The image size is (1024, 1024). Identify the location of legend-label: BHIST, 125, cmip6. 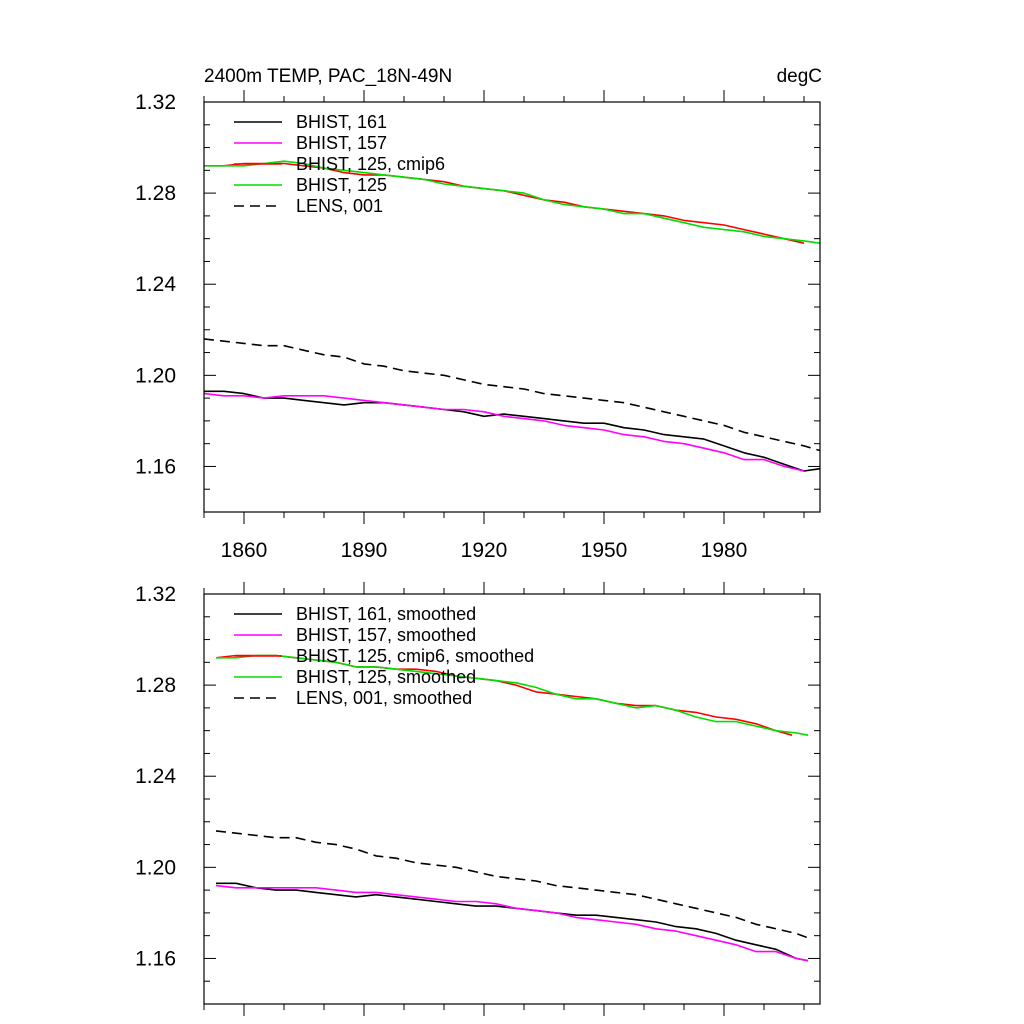
(370, 164).